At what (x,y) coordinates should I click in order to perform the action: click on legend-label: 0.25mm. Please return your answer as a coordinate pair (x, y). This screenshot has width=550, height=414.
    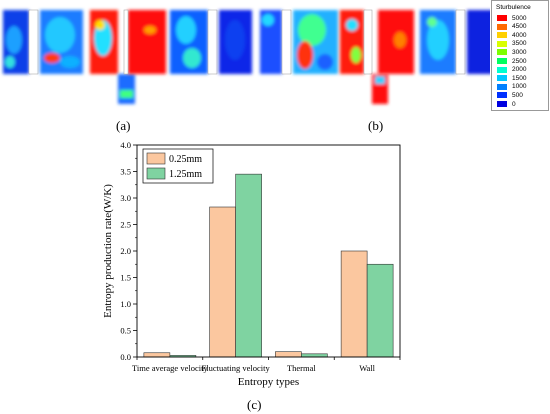
    Looking at the image, I should click on (185, 159).